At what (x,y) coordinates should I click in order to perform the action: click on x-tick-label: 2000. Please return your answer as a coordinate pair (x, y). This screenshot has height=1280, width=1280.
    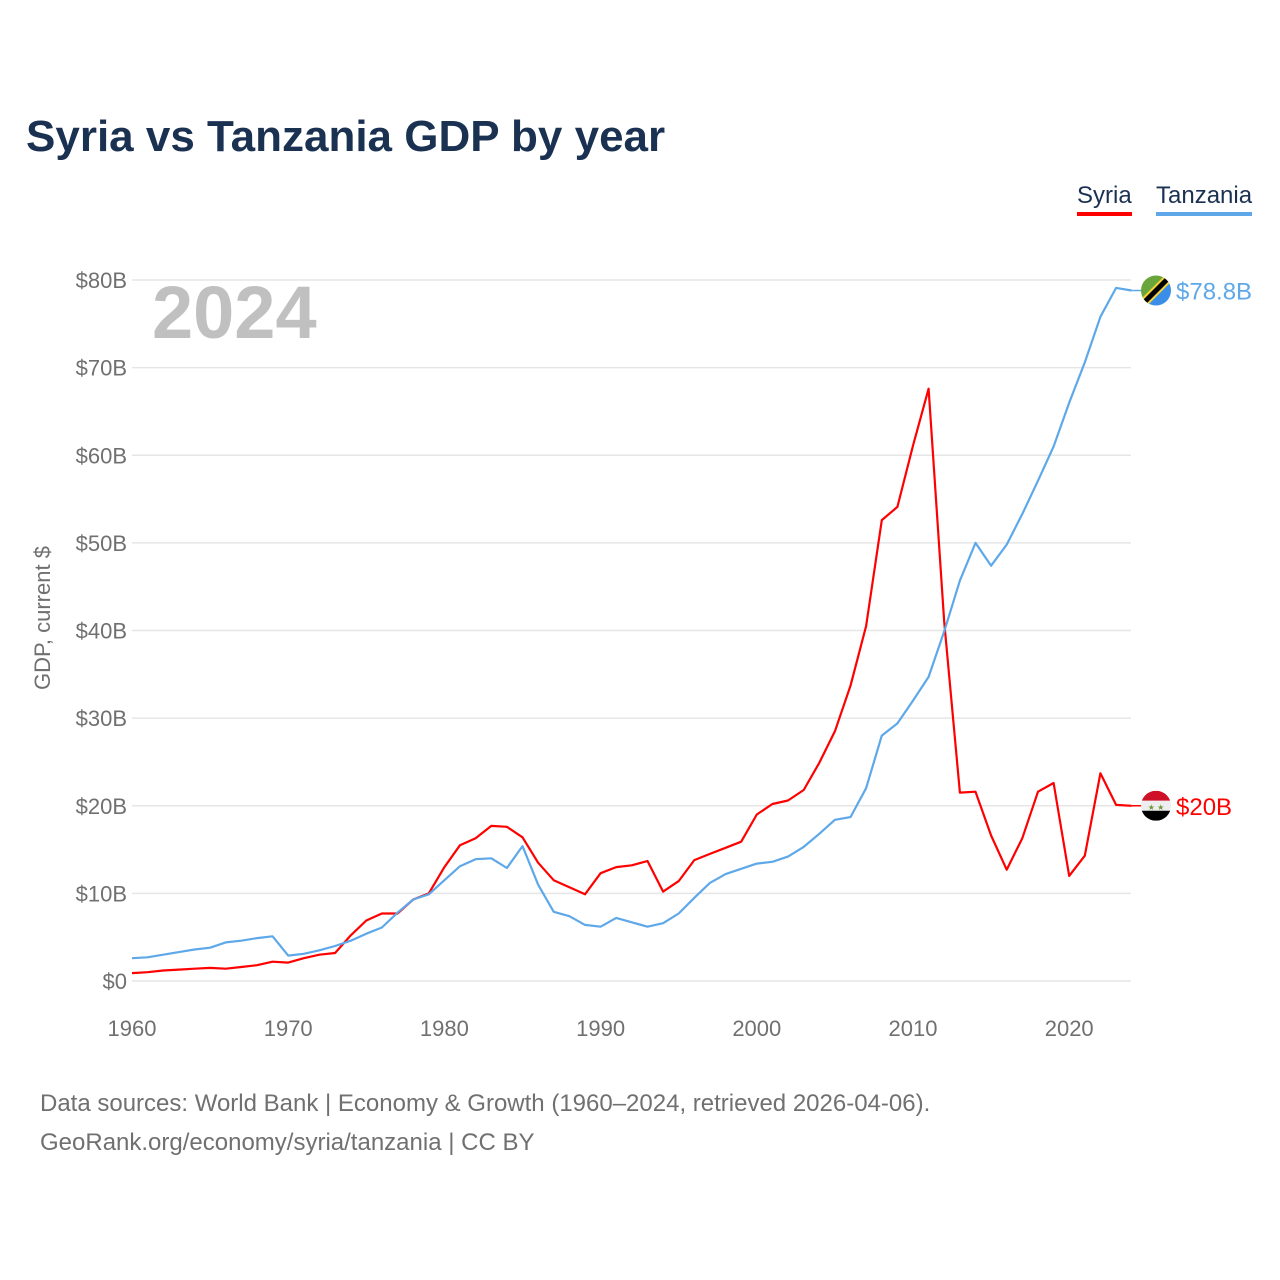
    Looking at the image, I should click on (756, 1028).